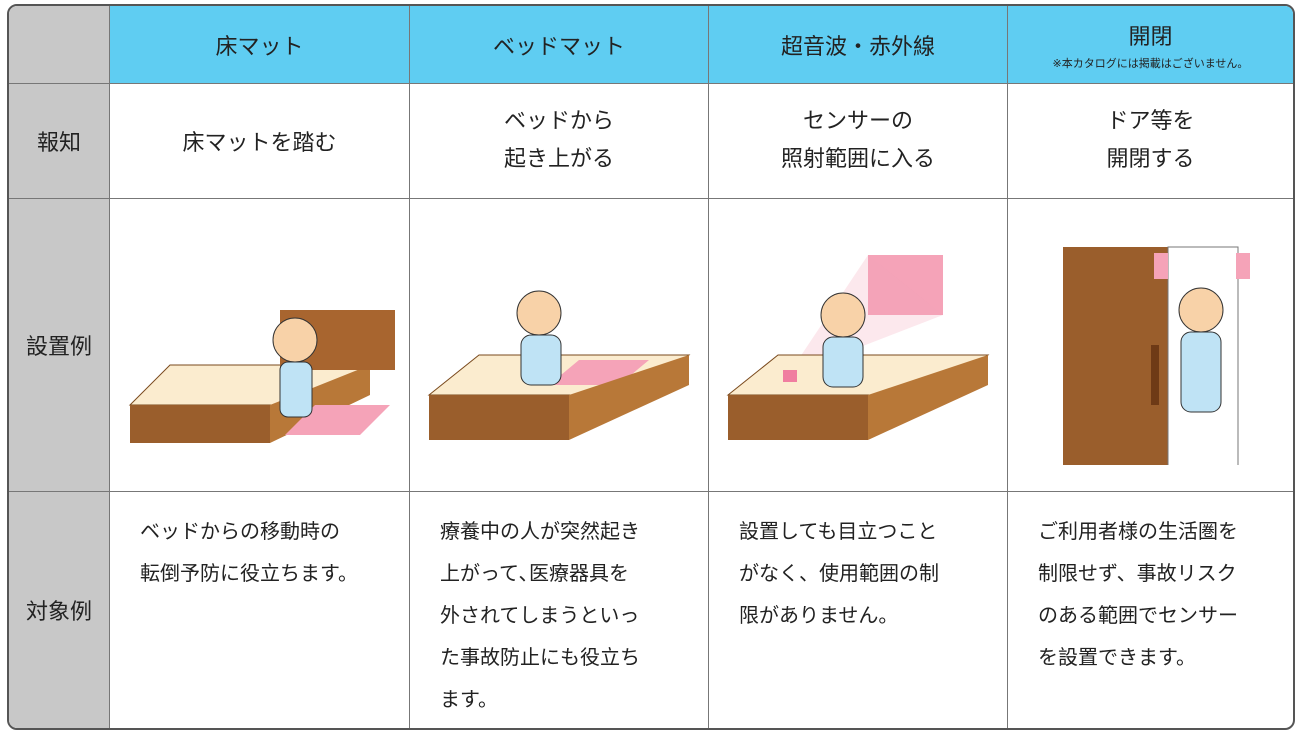 This screenshot has width=1300, height=731. Describe the element at coordinates (857, 159) in the screenshot. I see `cell-text: 照射範囲に入る` at that location.